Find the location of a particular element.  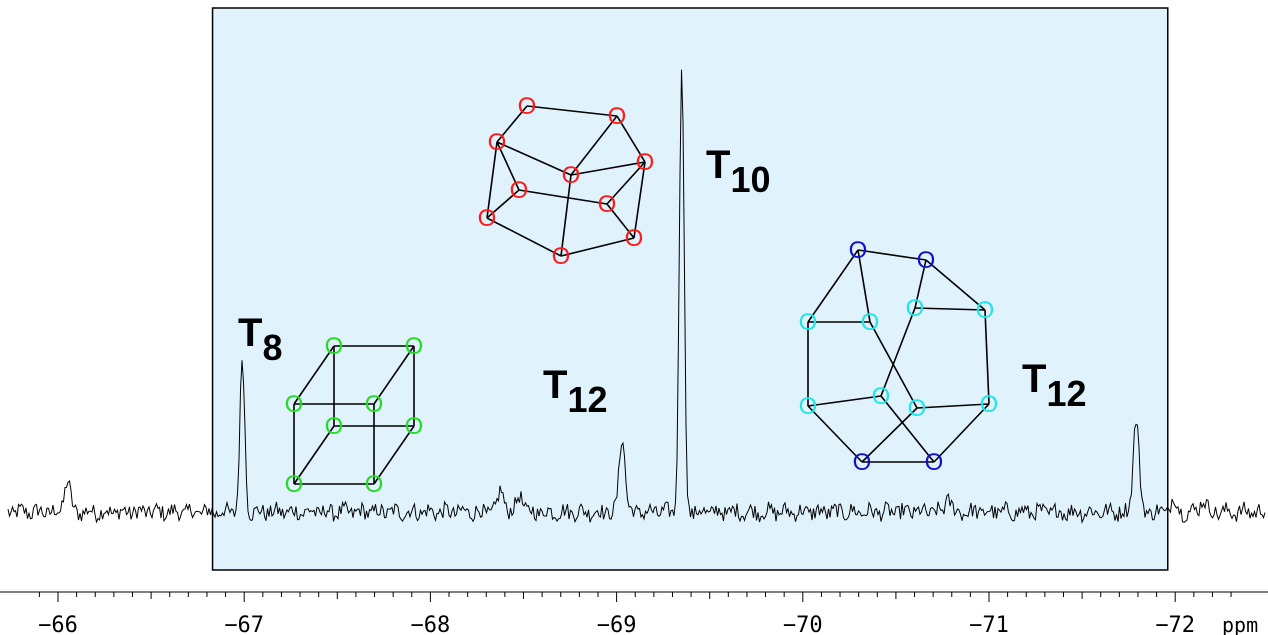

x-tick-label: −69 is located at coordinates (617, 624).